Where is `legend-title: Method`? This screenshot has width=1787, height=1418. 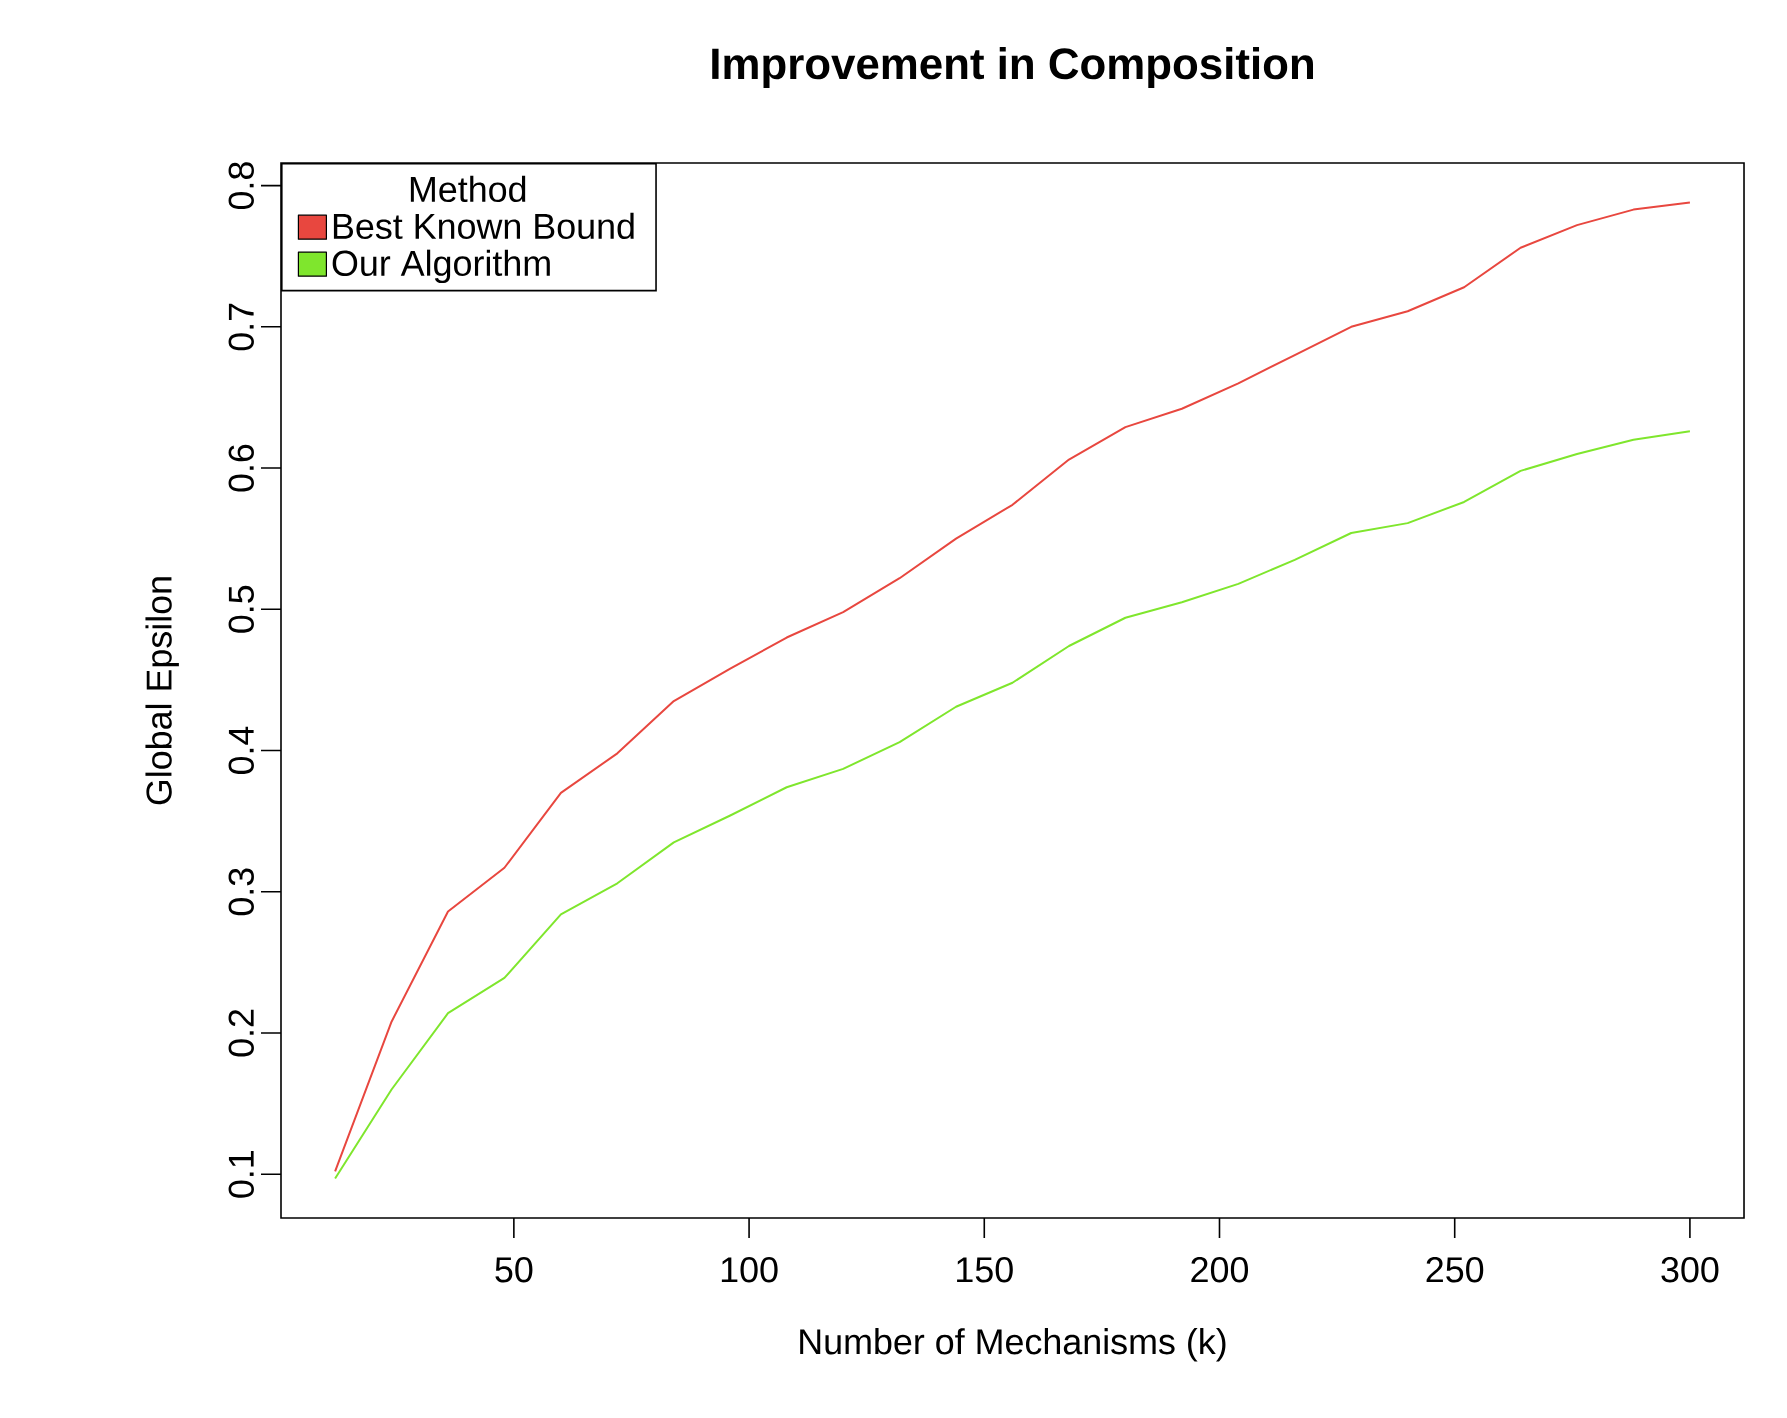
legend-title: Method is located at coordinates (468, 189).